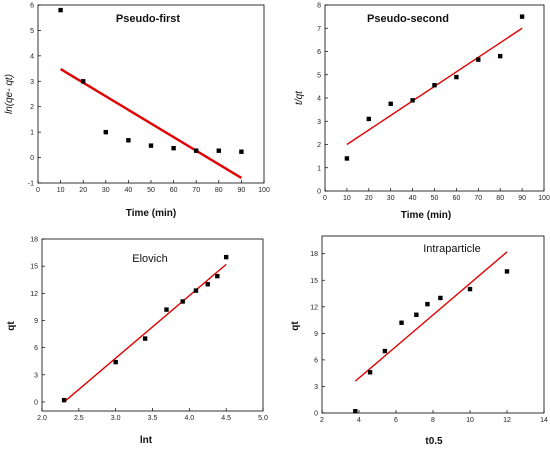 This screenshot has width=550, height=451. What do you see at coordinates (359, 420) in the screenshot?
I see `x-tick-label: 4` at bounding box center [359, 420].